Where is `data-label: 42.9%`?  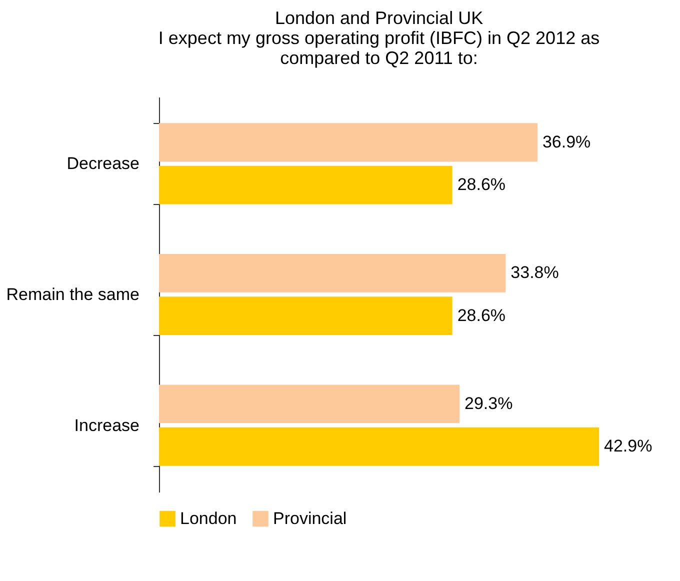
data-label: 42.9% is located at coordinates (628, 446).